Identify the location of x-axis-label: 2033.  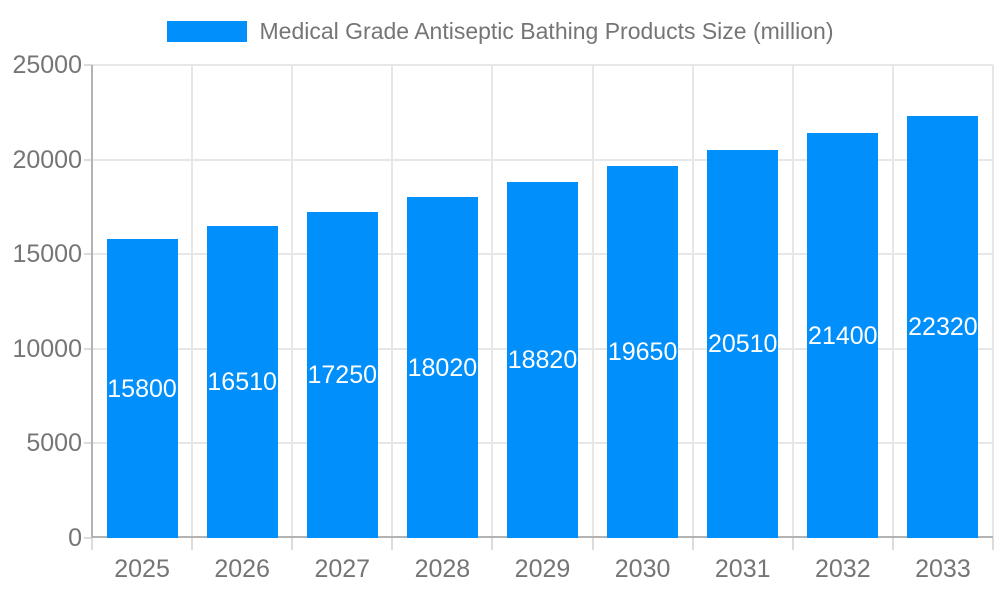
(943, 569).